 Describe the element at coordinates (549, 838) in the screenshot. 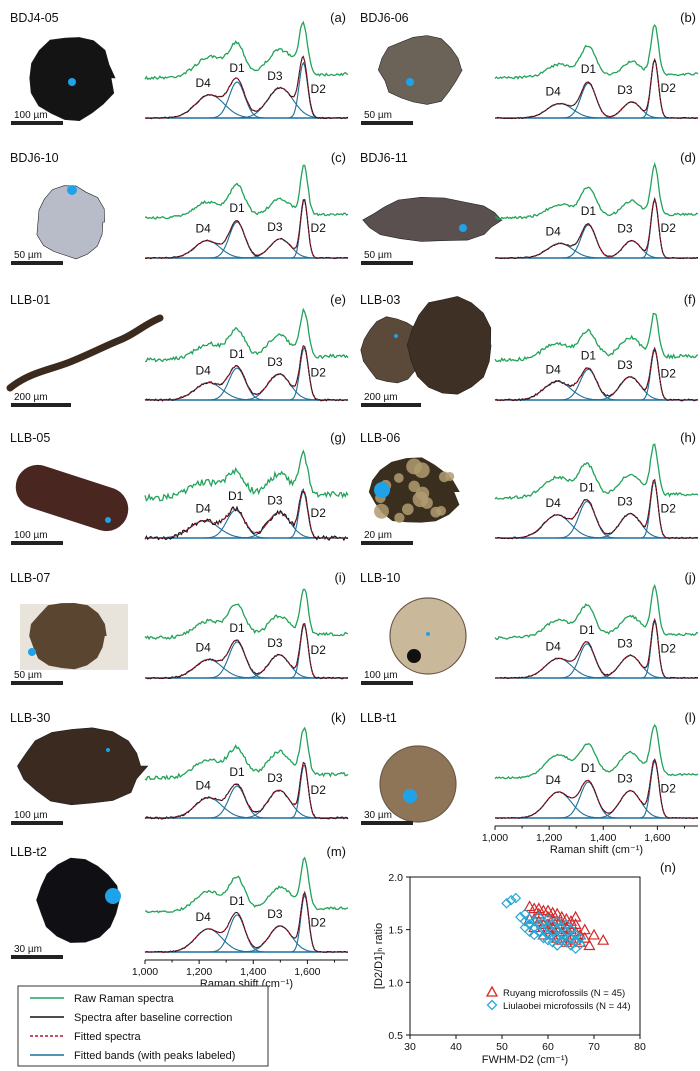

I see `tick-label: 1,200` at that location.